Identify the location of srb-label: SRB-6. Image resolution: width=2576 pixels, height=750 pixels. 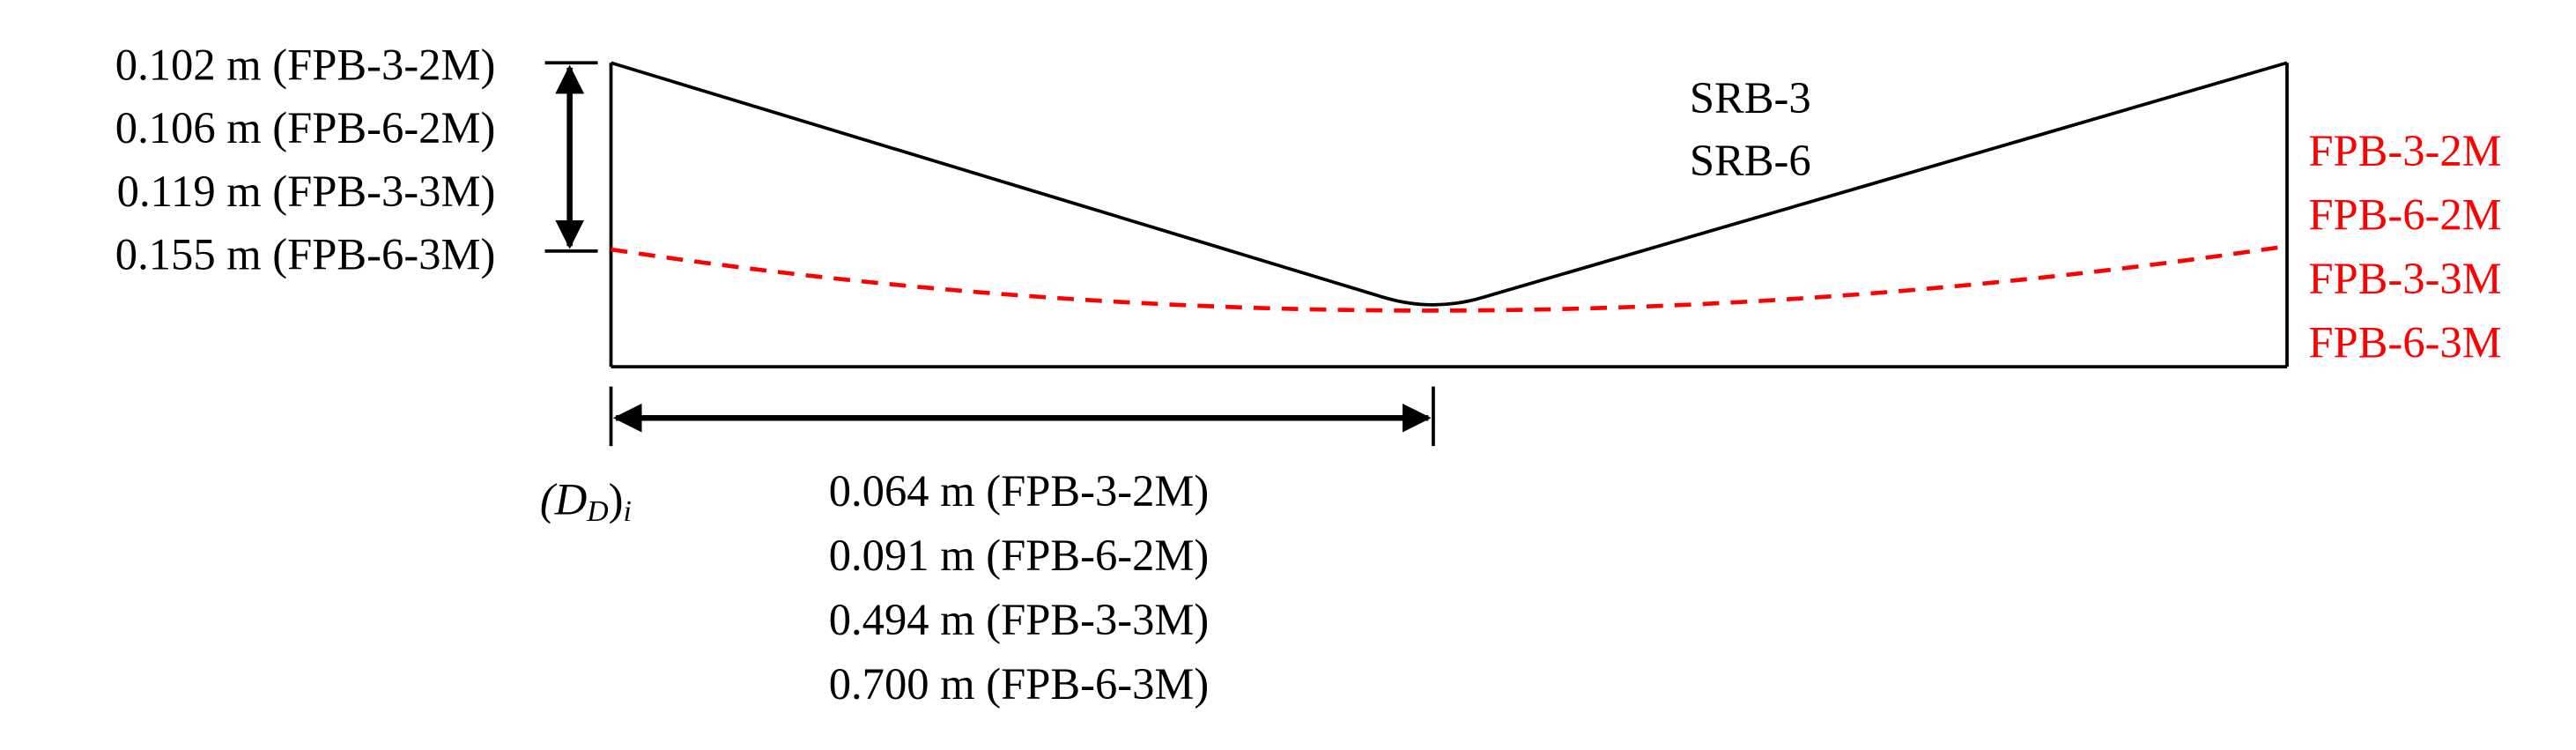
(1751, 160).